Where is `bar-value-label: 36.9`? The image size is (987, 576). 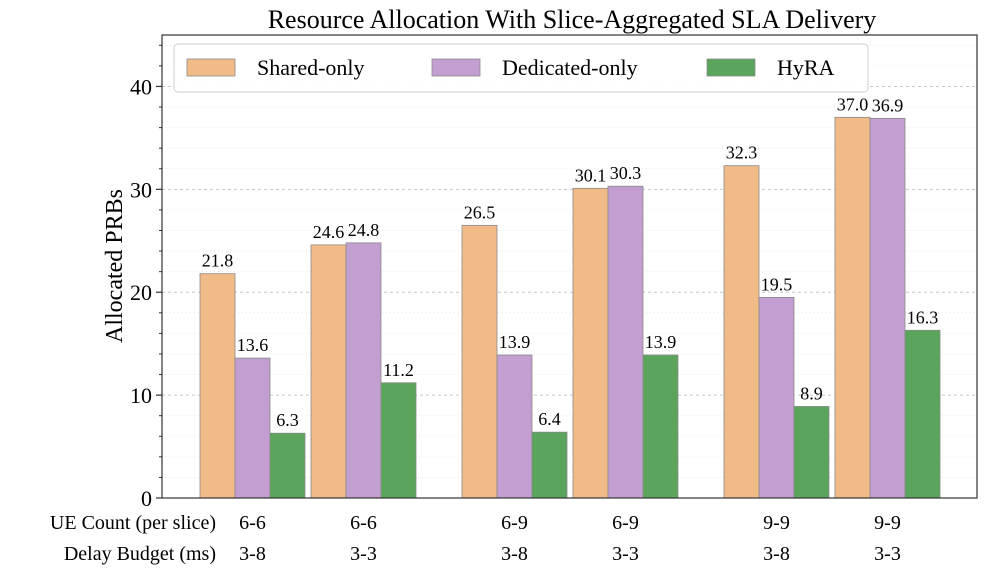
bar-value-label: 36.9 is located at coordinates (888, 105).